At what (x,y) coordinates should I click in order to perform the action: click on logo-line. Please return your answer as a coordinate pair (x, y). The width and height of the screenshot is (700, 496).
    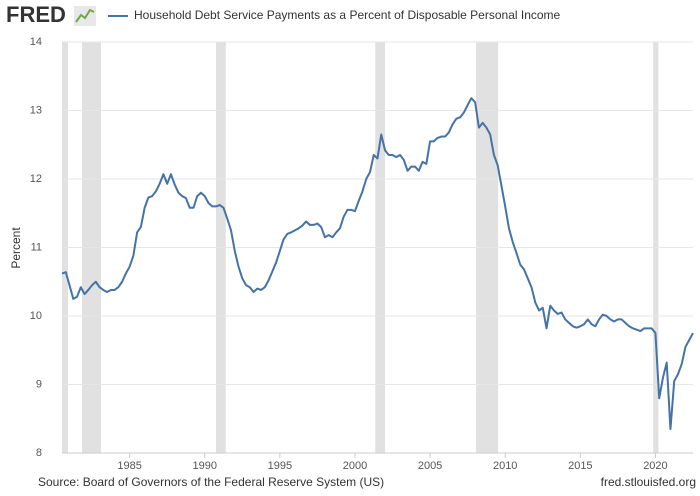
    Looking at the image, I should click on (85, 15).